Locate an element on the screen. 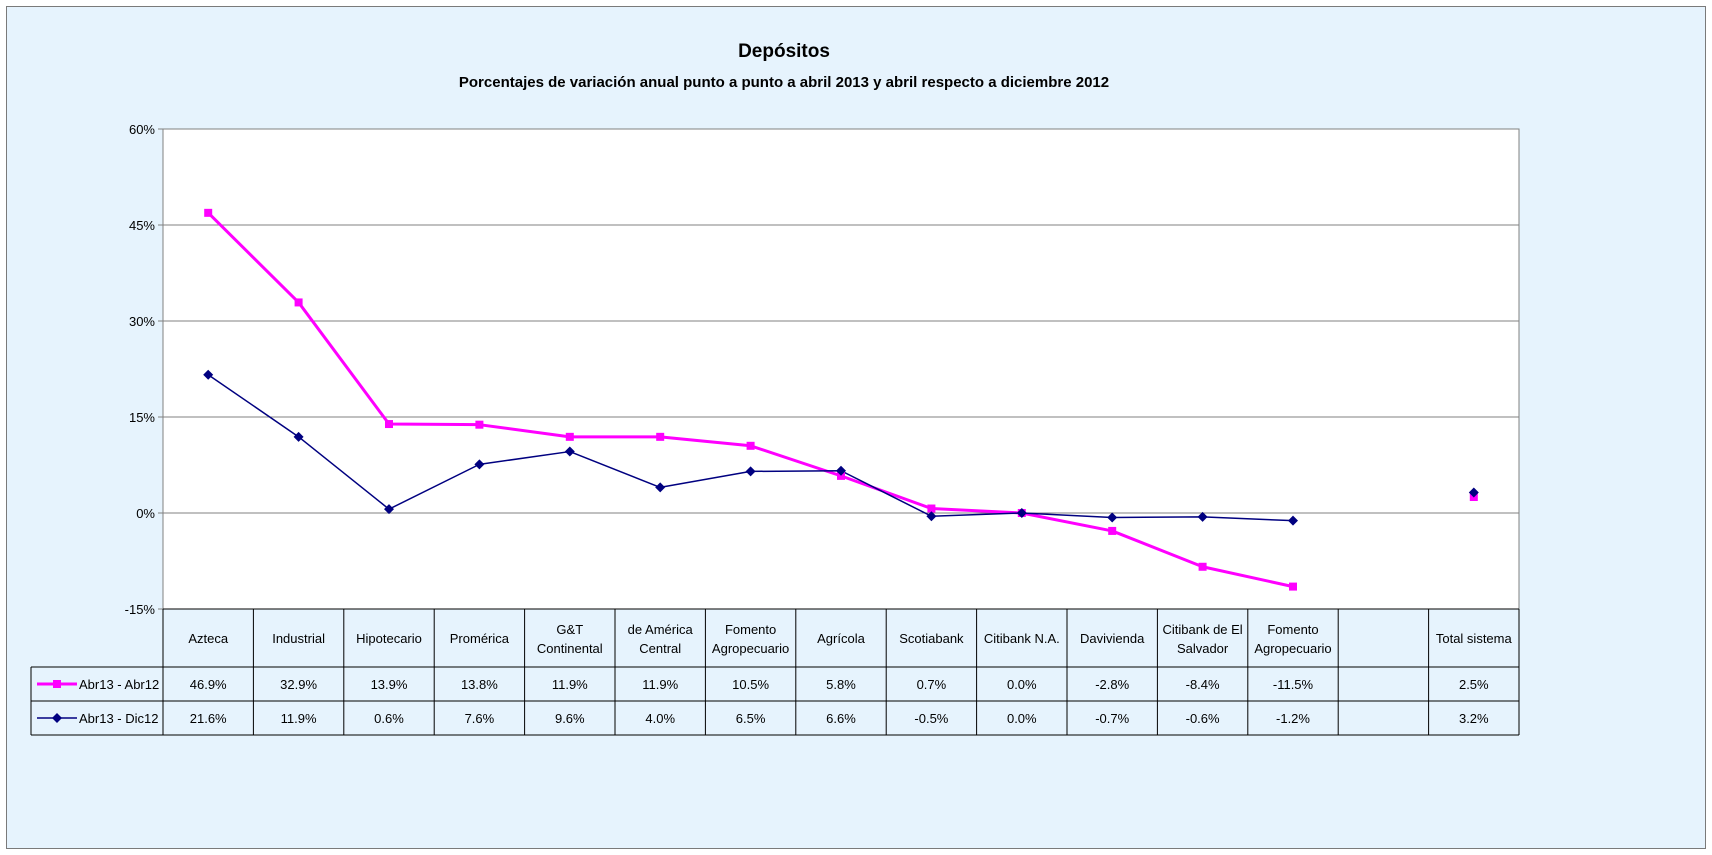 The height and width of the screenshot is (855, 1712). category-label: Salvador is located at coordinates (1203, 648).